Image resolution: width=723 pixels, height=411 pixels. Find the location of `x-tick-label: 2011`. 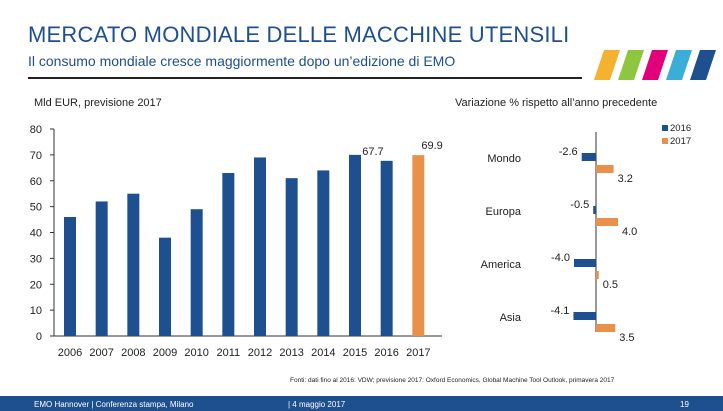

x-tick-label: 2011 is located at coordinates (229, 353).